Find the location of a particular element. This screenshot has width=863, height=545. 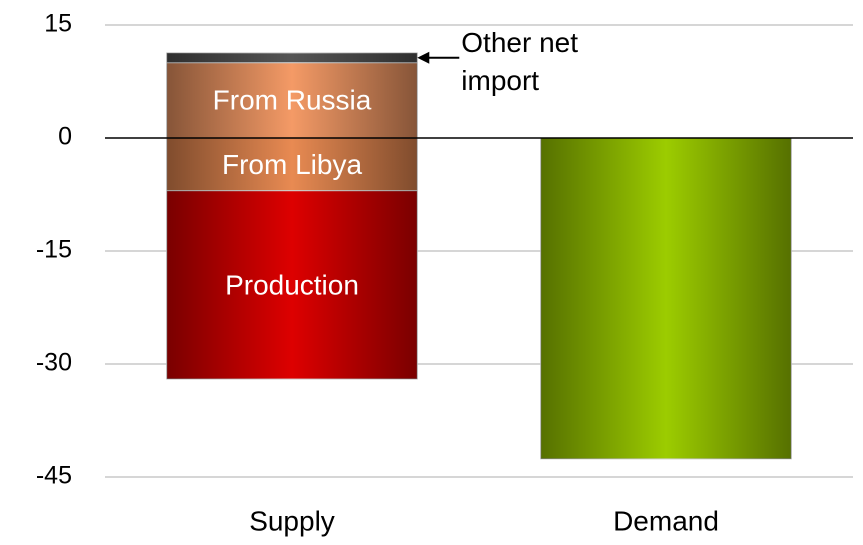

y-tick-label: -15 is located at coordinates (54, 250).